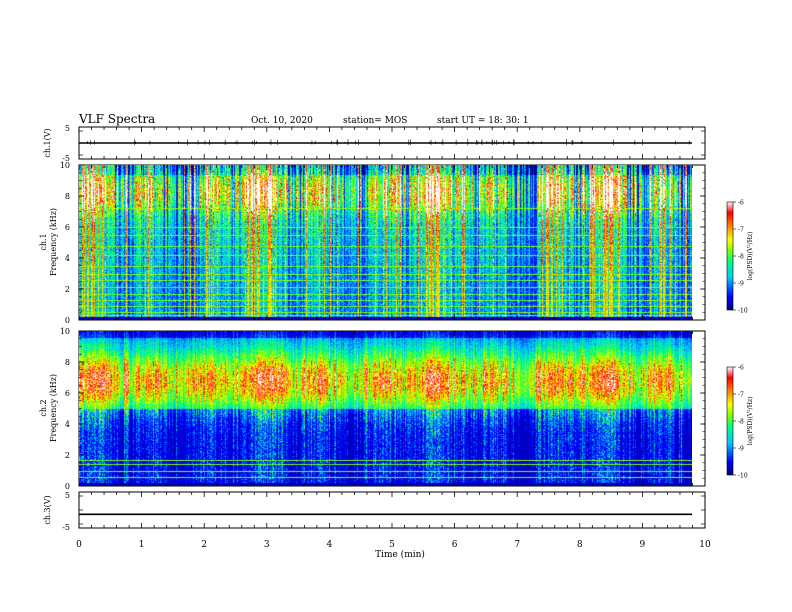  I want to click on ch1-waveform-ticks, so click(392, 143).